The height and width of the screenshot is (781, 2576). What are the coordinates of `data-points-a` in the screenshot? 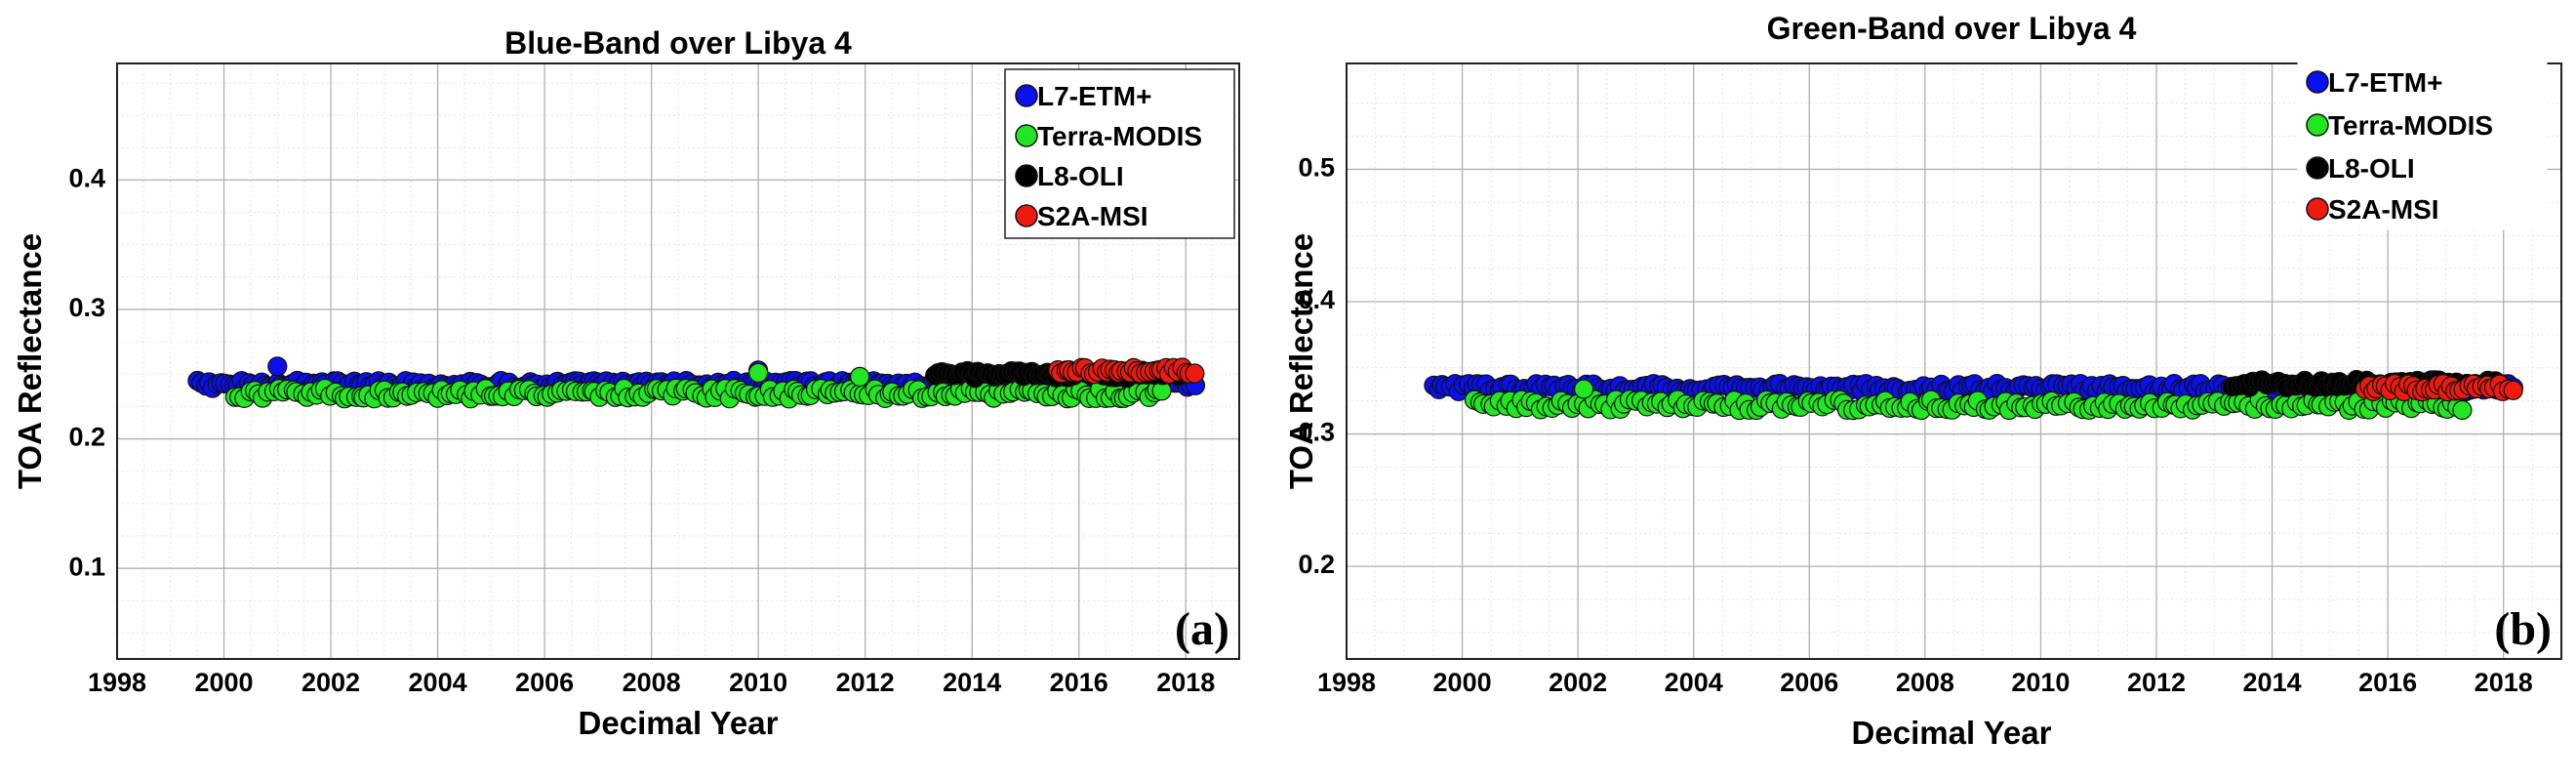 It's located at (696, 382).